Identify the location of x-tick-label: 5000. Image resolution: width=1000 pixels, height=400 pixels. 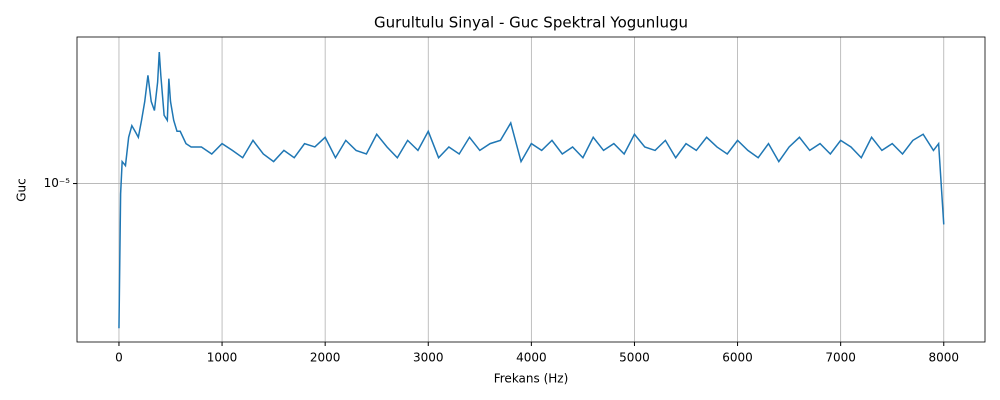
(634, 358).